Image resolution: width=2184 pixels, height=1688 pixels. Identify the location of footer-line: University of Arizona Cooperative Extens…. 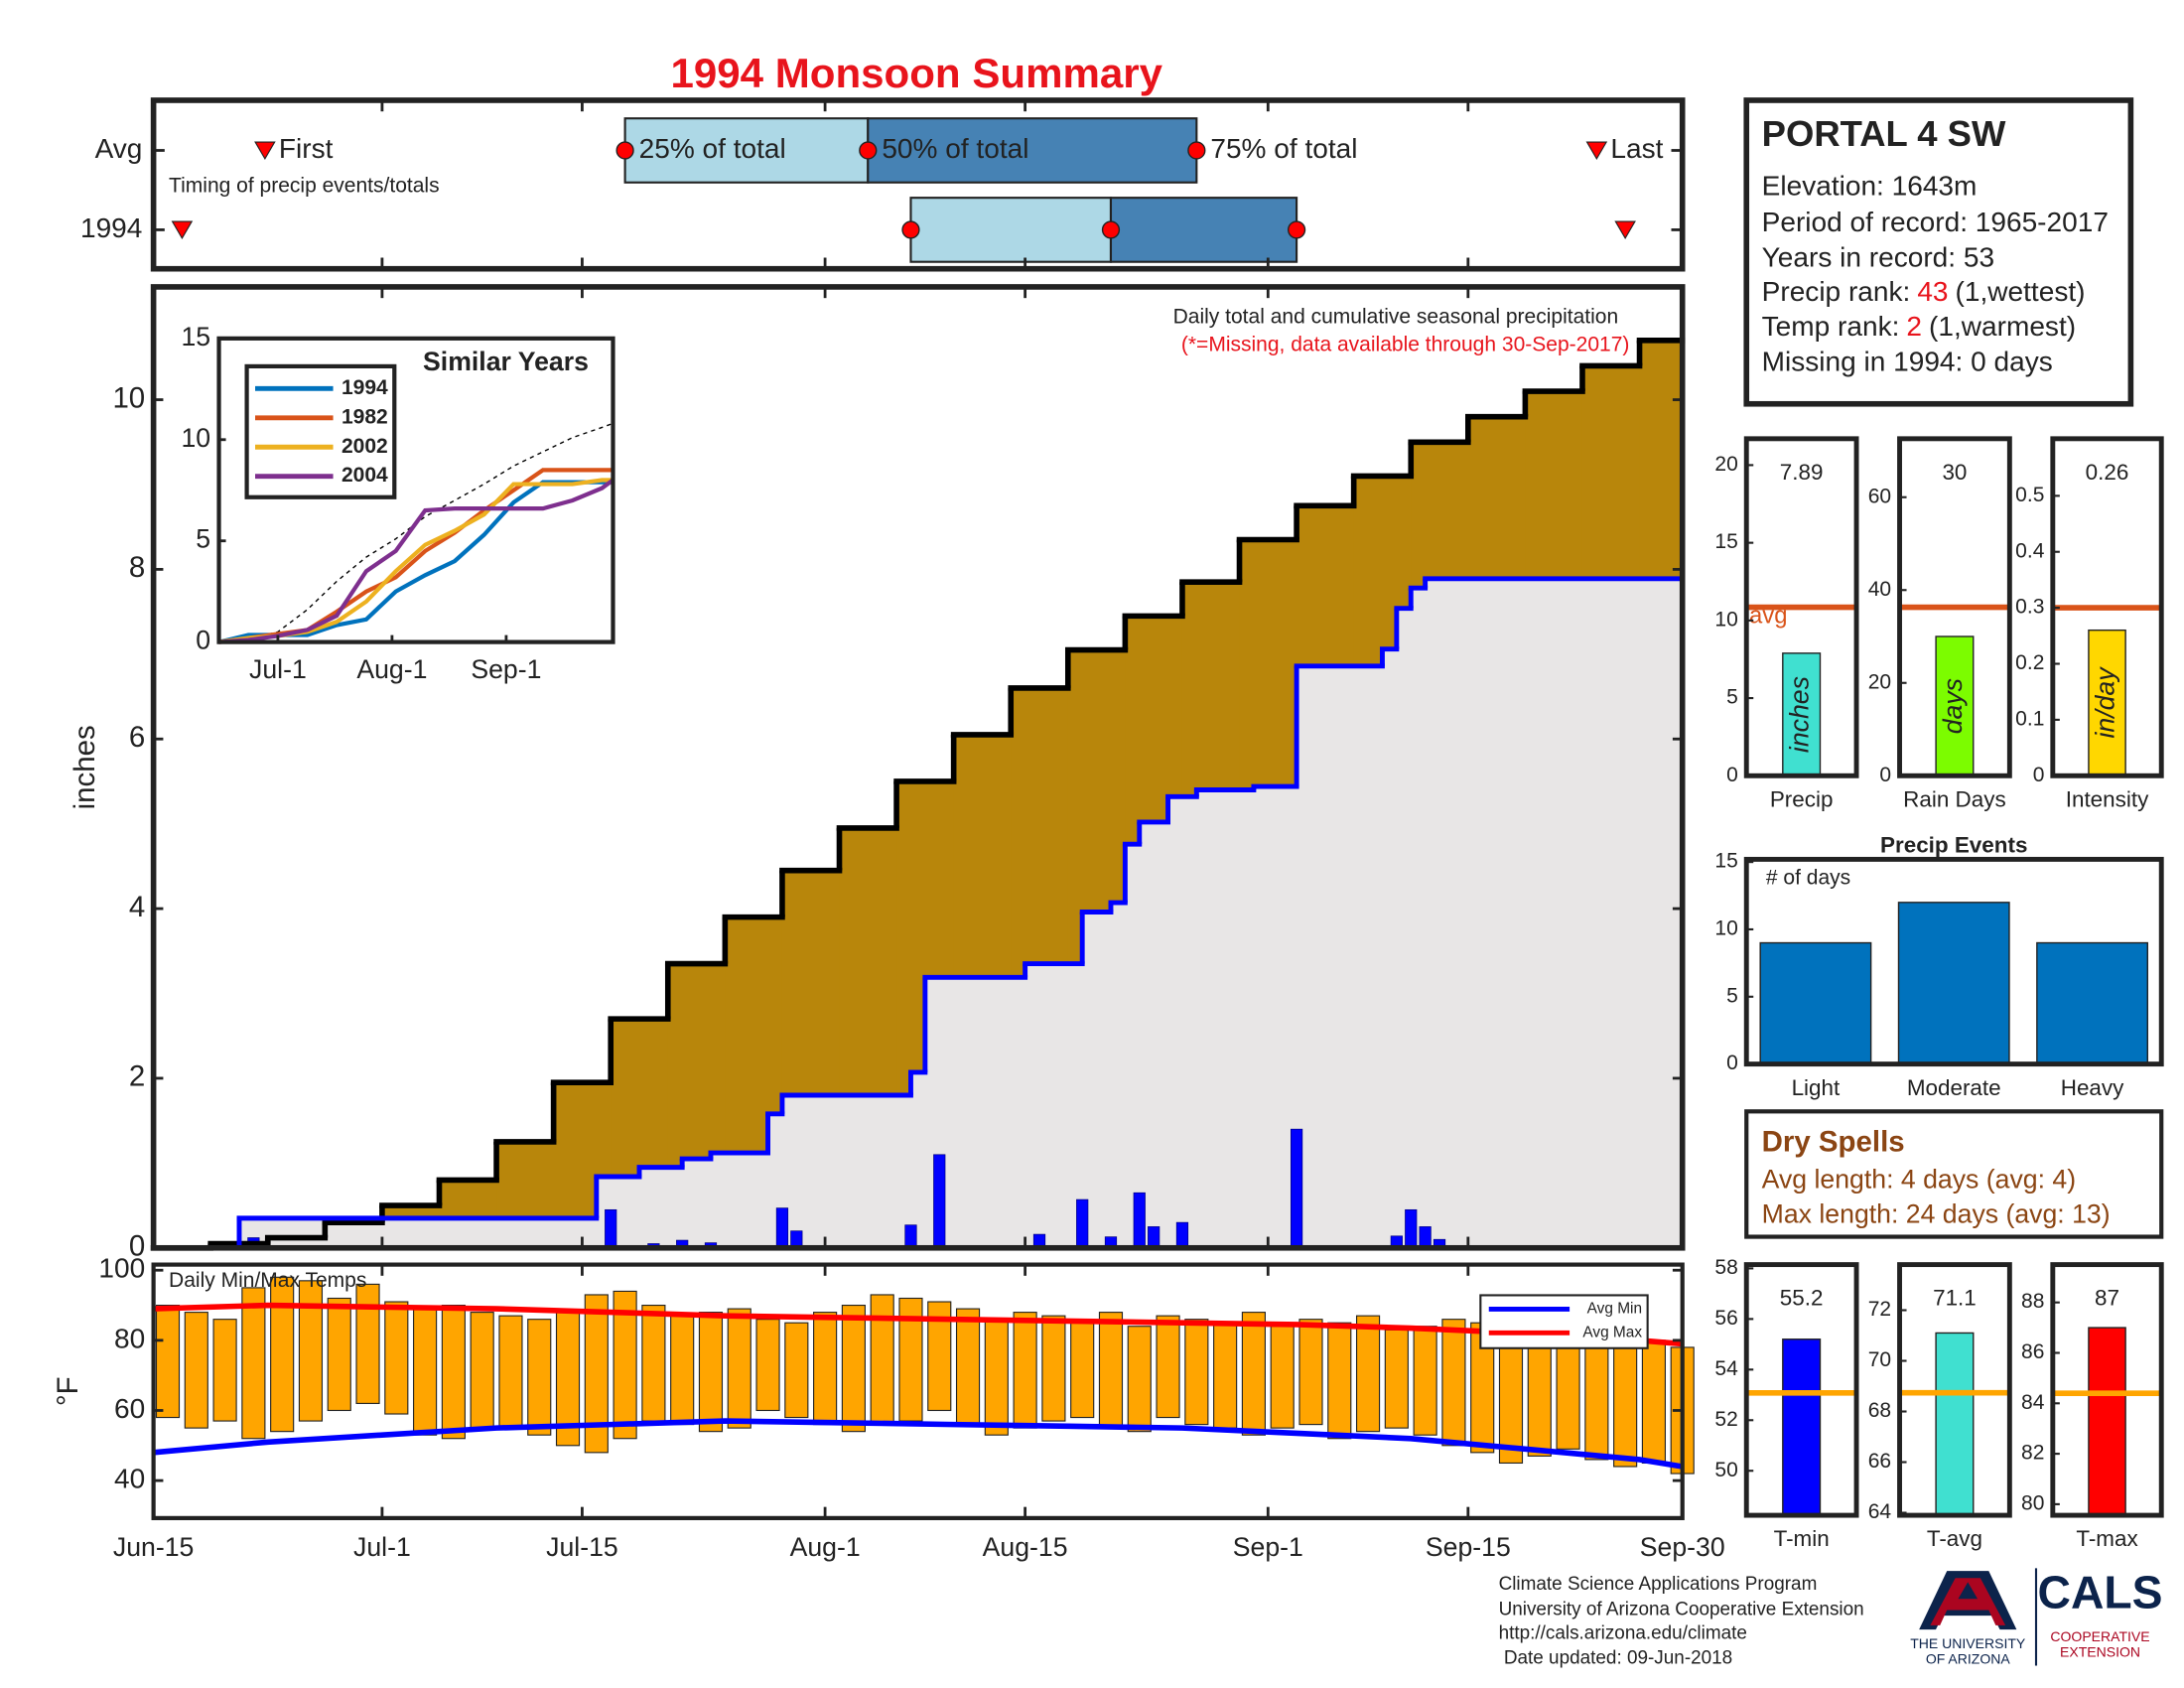
(1681, 1609).